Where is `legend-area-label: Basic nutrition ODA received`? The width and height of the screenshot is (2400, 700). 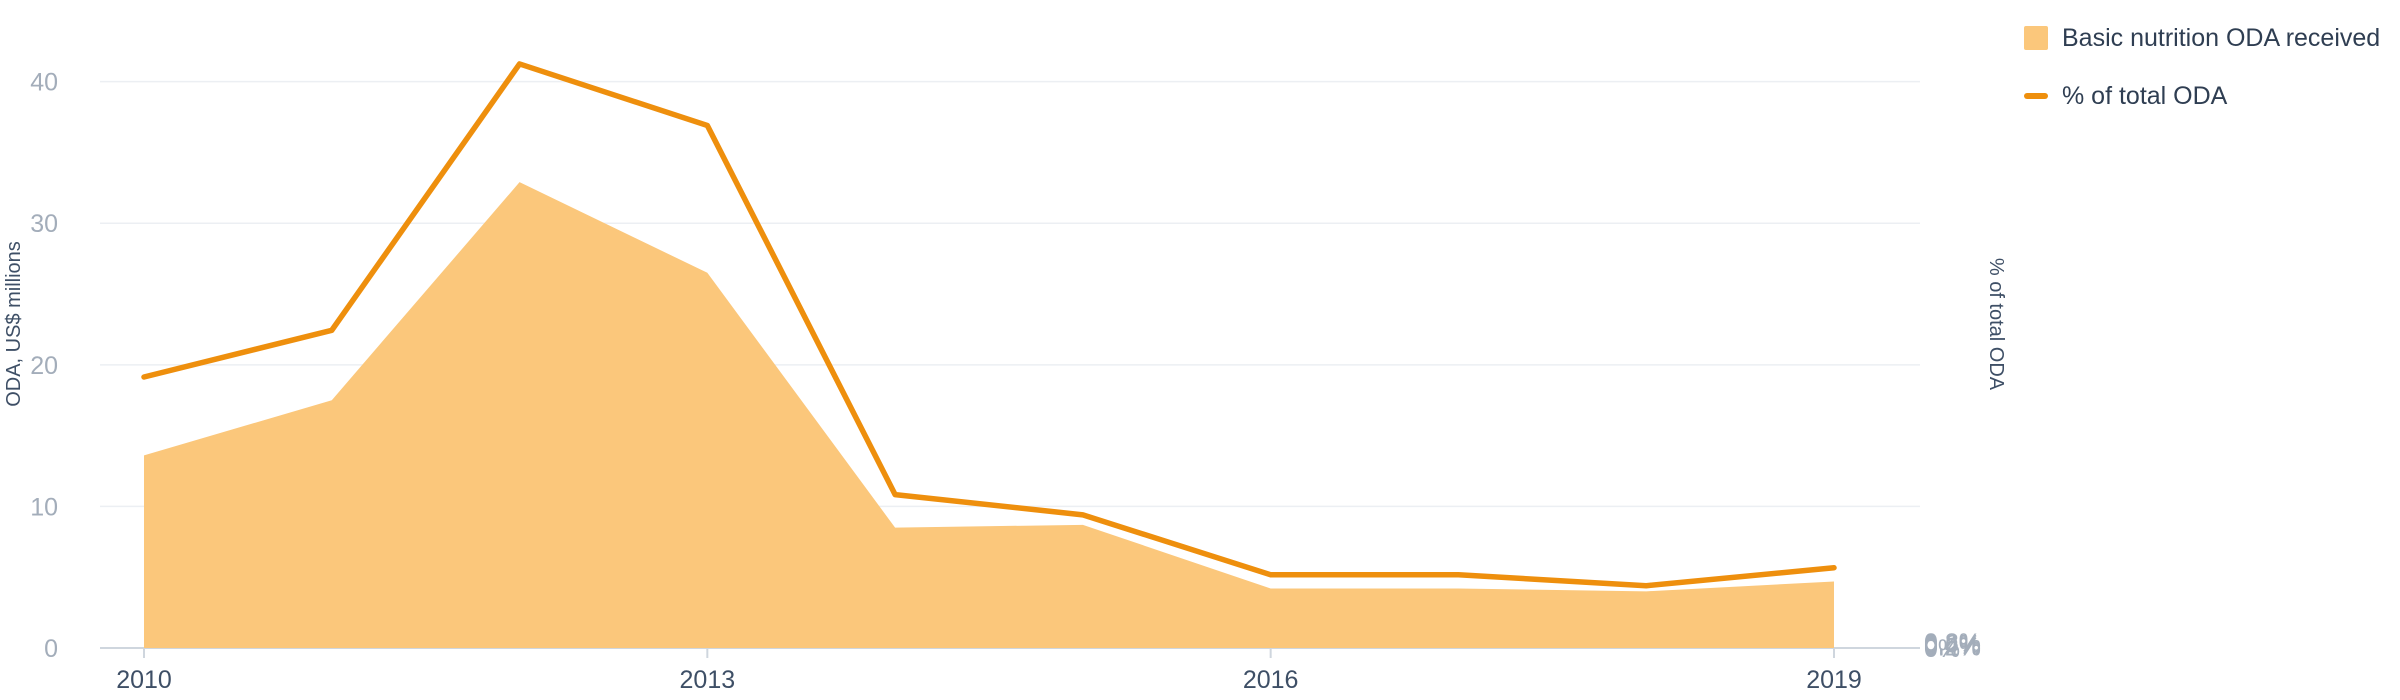
legend-area-label: Basic nutrition ODA received is located at coordinates (2221, 37).